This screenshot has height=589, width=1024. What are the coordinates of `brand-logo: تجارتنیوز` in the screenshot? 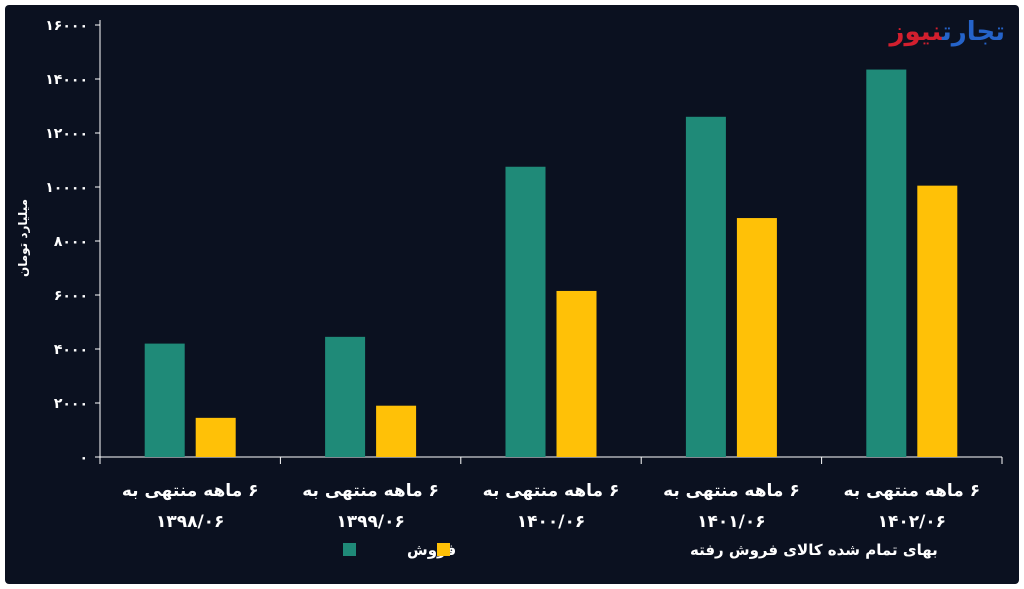 It's located at (948, 32).